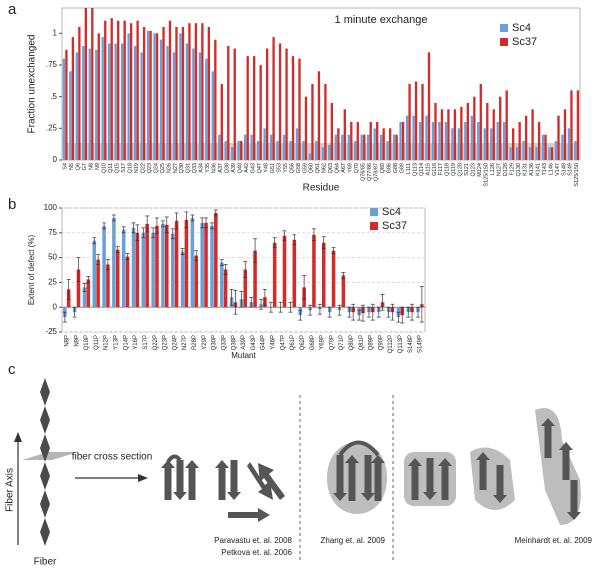 Image resolution: width=600 pixels, height=575 pixels. What do you see at coordinates (551, 169) in the screenshot?
I see `x-tick-label: L146` at bounding box center [551, 169].